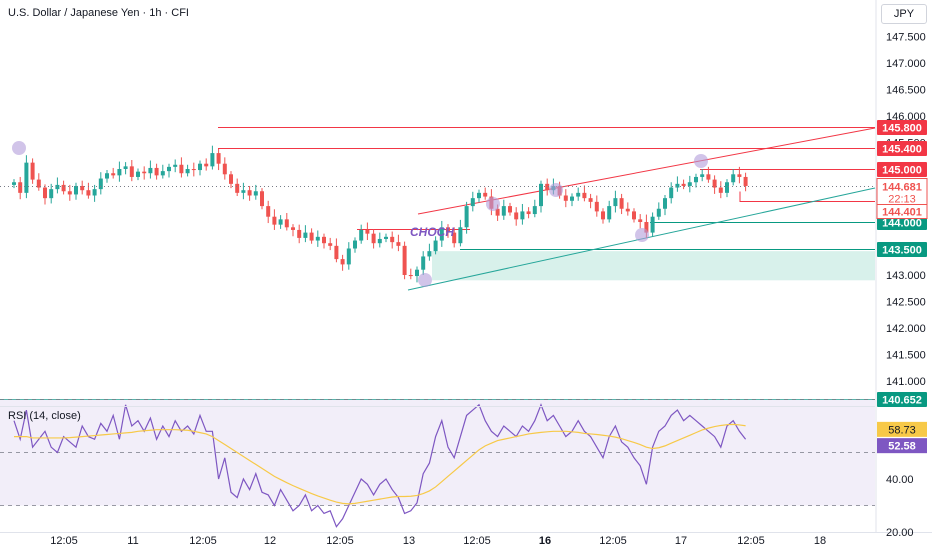 This screenshot has height=550, width=932. I want to click on currency-selector: JPY, so click(904, 14).